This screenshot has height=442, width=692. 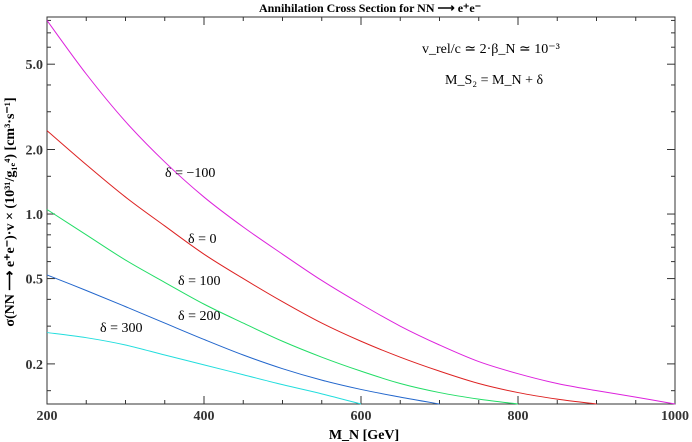 What do you see at coordinates (202, 239) in the screenshot?
I see `series-label-1: δ = 0` at bounding box center [202, 239].